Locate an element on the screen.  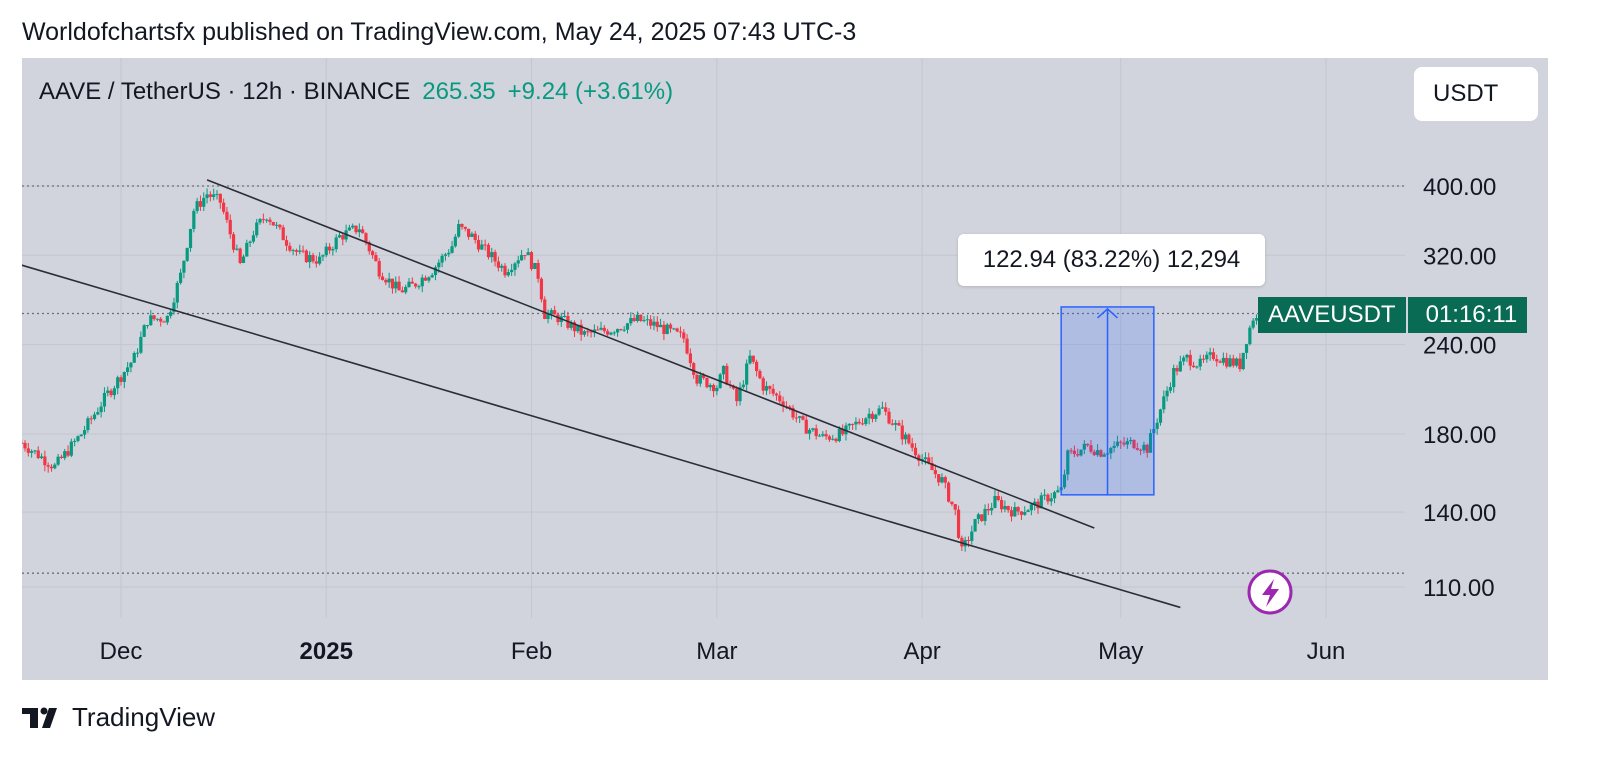
replay-button is located at coordinates (1270, 592).